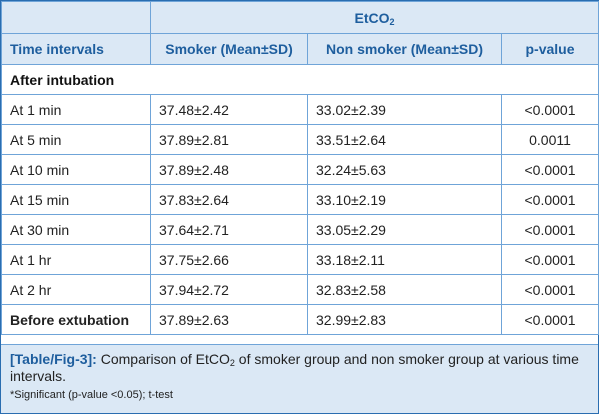 This screenshot has height=414, width=599. Describe the element at coordinates (549, 49) in the screenshot. I see `col-header-p-value: p-value` at that location.